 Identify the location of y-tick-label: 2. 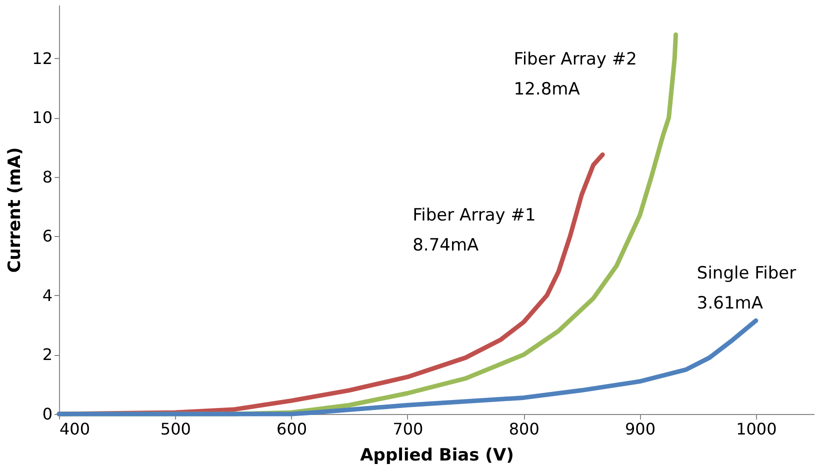
(47, 354).